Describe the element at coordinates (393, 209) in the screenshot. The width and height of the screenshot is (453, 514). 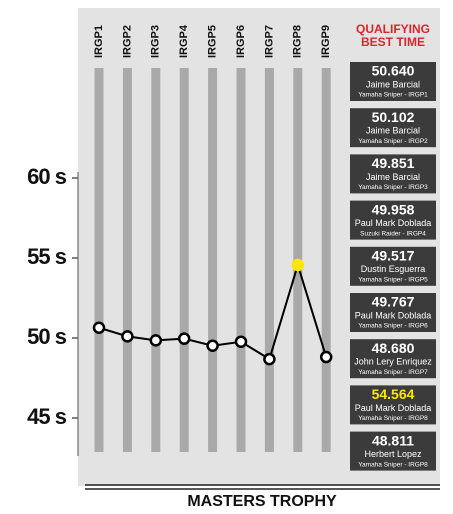
I see `time-value: 49.958` at that location.